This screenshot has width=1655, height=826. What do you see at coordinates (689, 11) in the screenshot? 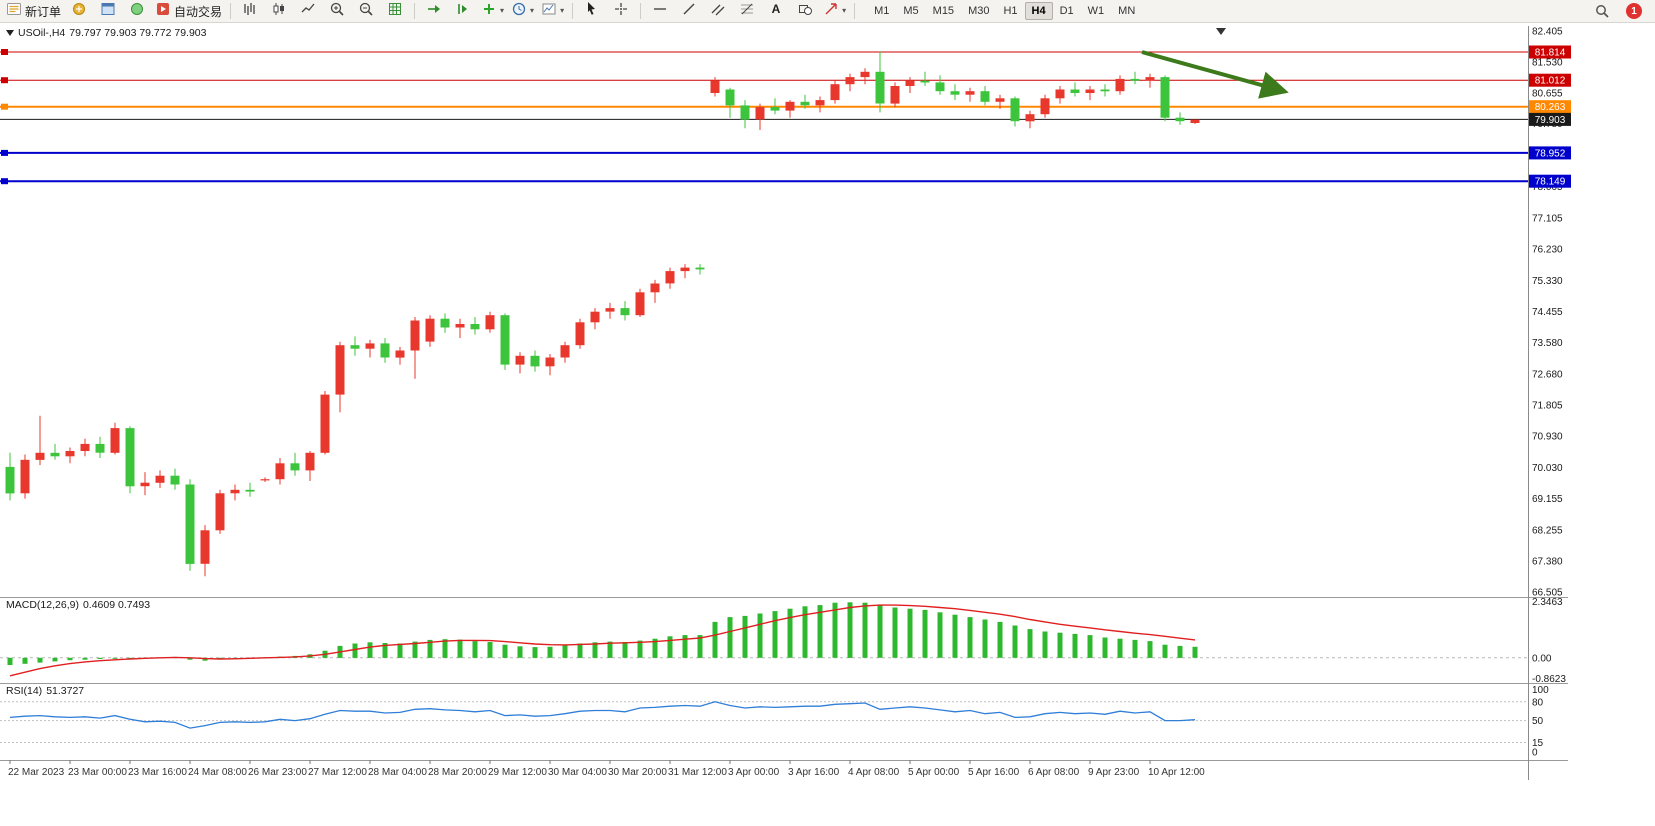
I see `trendline-button` at bounding box center [689, 11].